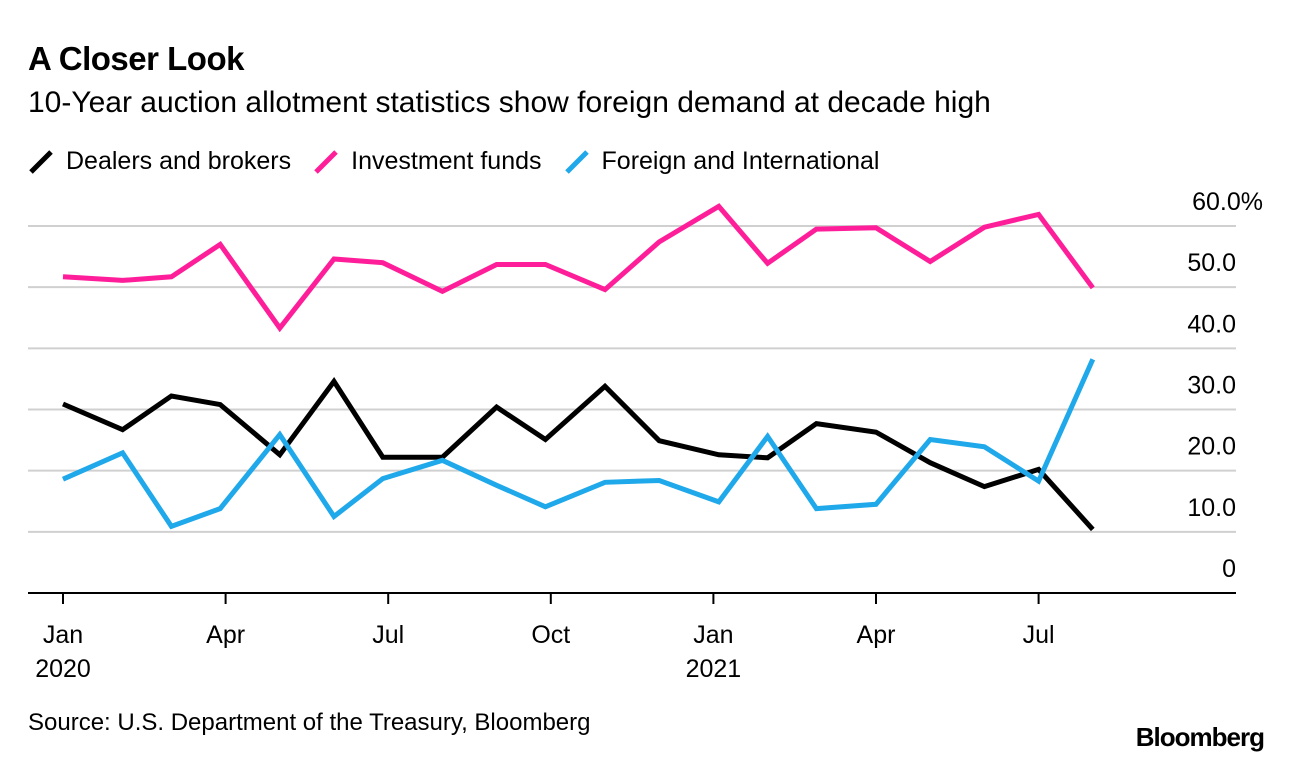 The height and width of the screenshot is (764, 1292). What do you see at coordinates (1039, 635) in the screenshot?
I see `x-tick-label-6: Jul` at bounding box center [1039, 635].